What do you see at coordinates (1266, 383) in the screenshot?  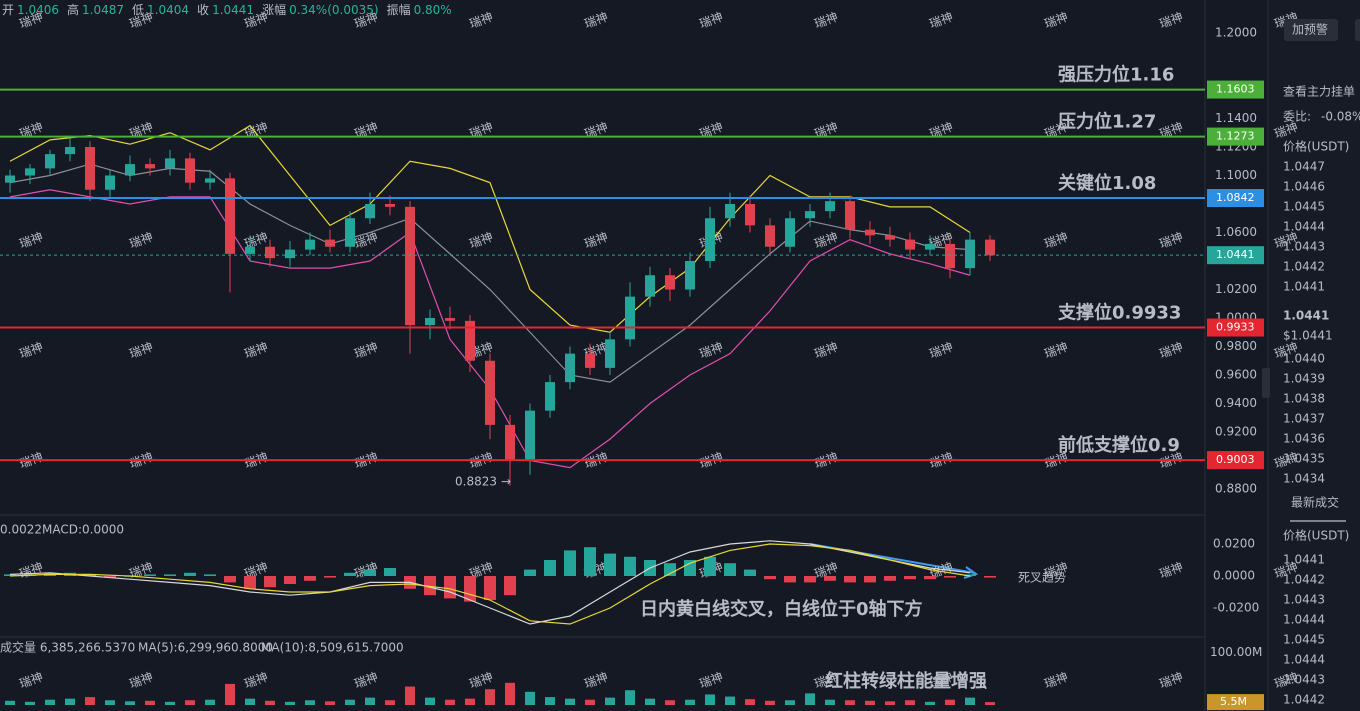 I see `collapse-handle` at bounding box center [1266, 383].